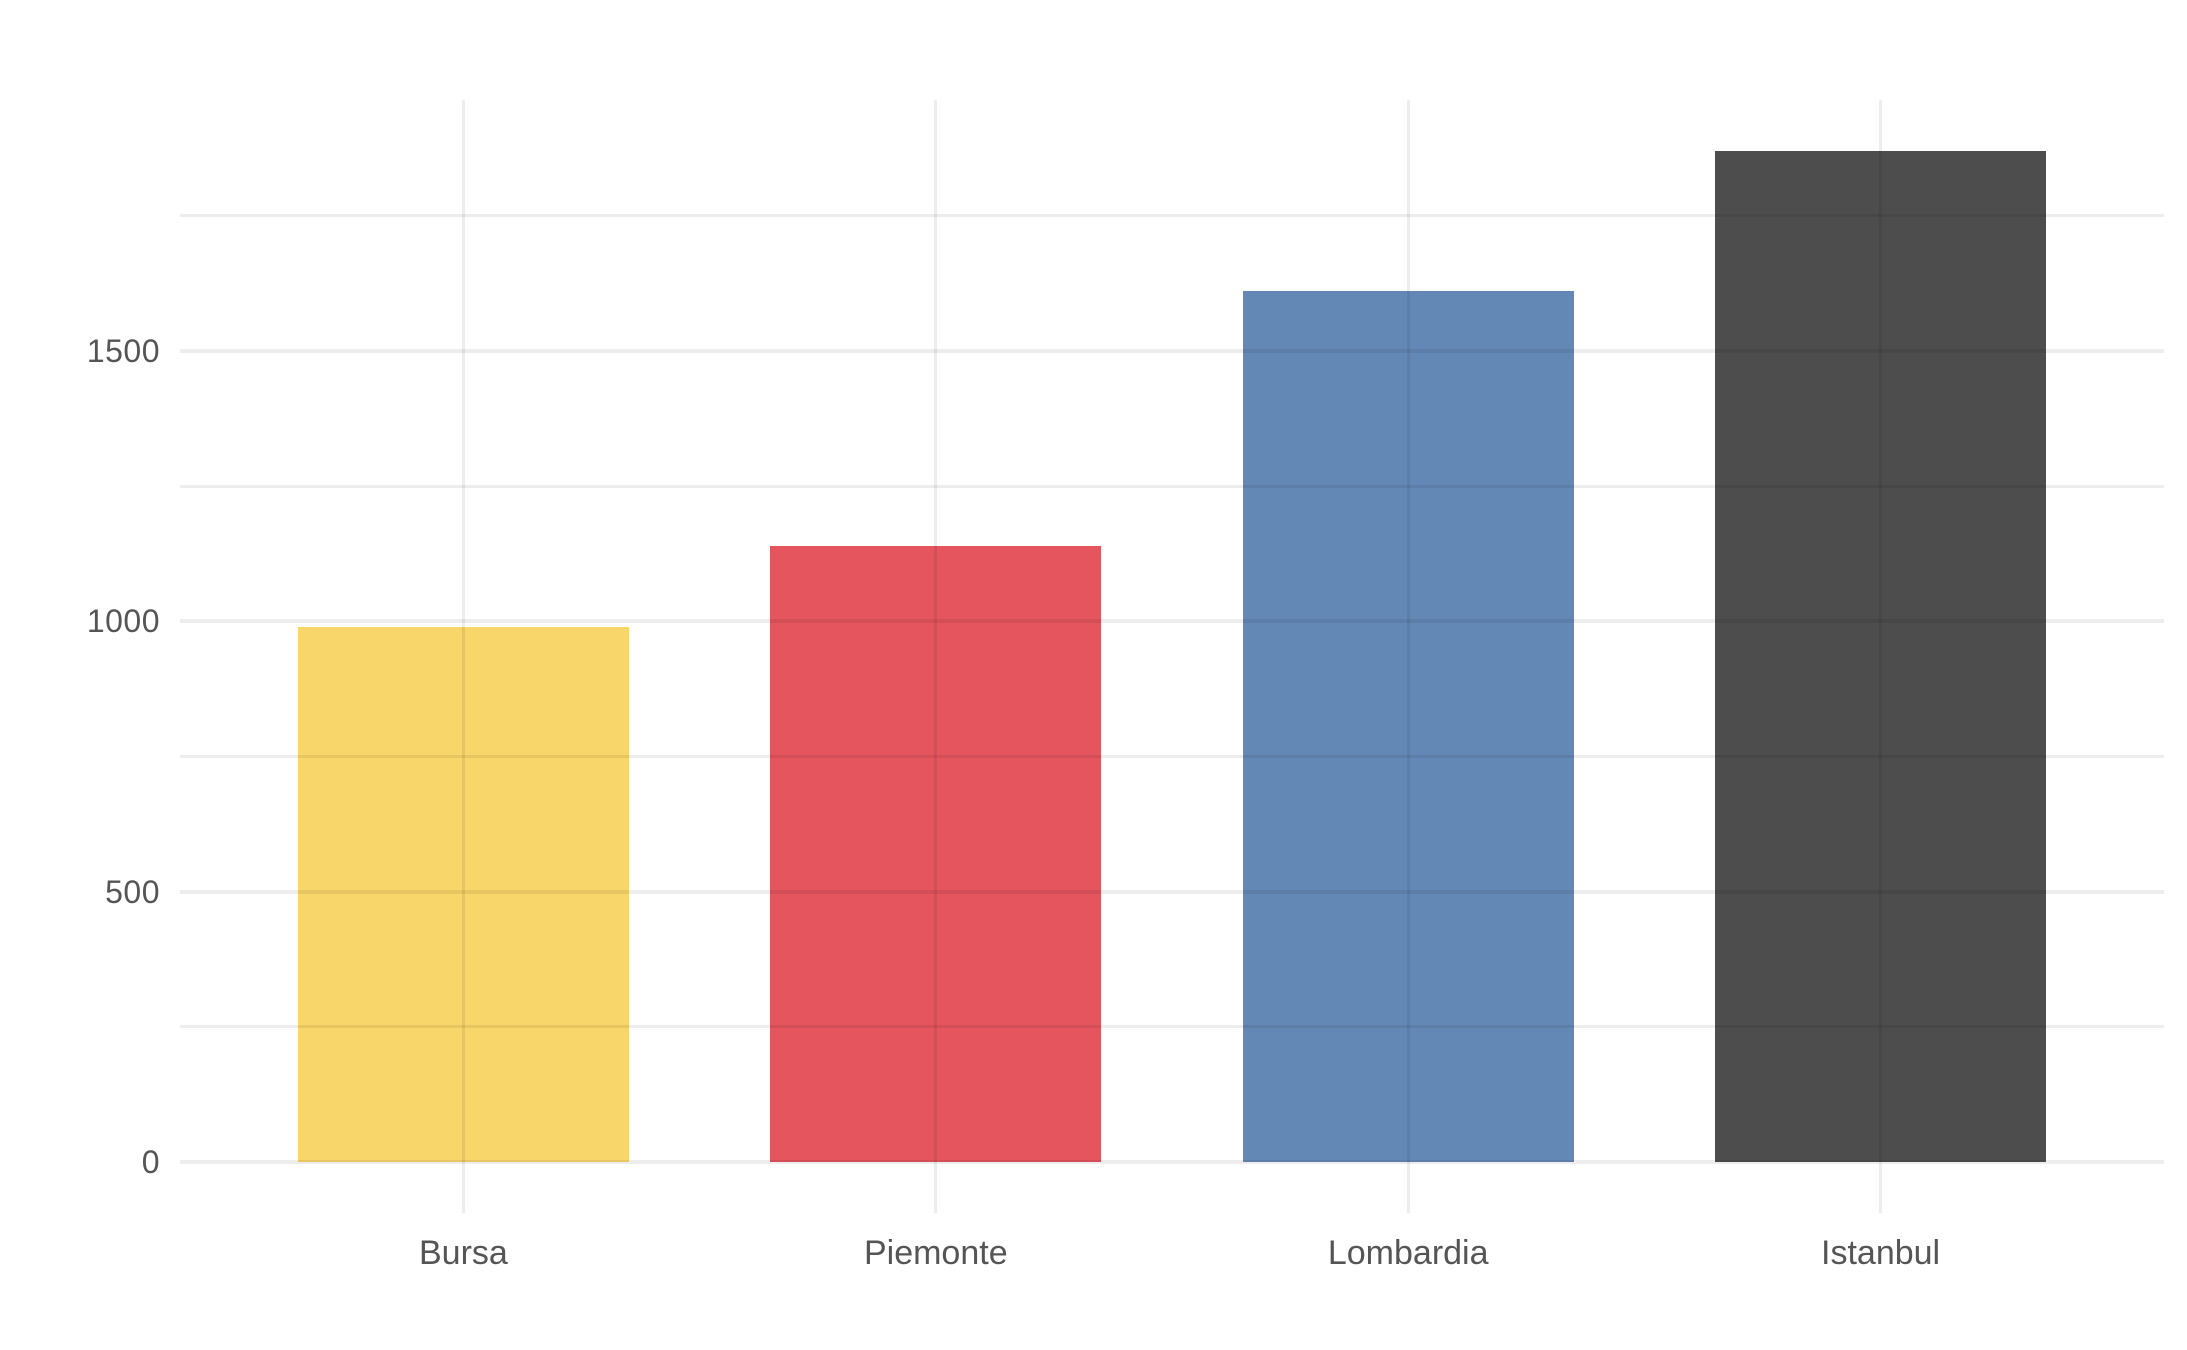 Image resolution: width=2187 pixels, height=1350 pixels. What do you see at coordinates (1881, 1253) in the screenshot?
I see `x-category-label-istanbul: Istanbul` at bounding box center [1881, 1253].